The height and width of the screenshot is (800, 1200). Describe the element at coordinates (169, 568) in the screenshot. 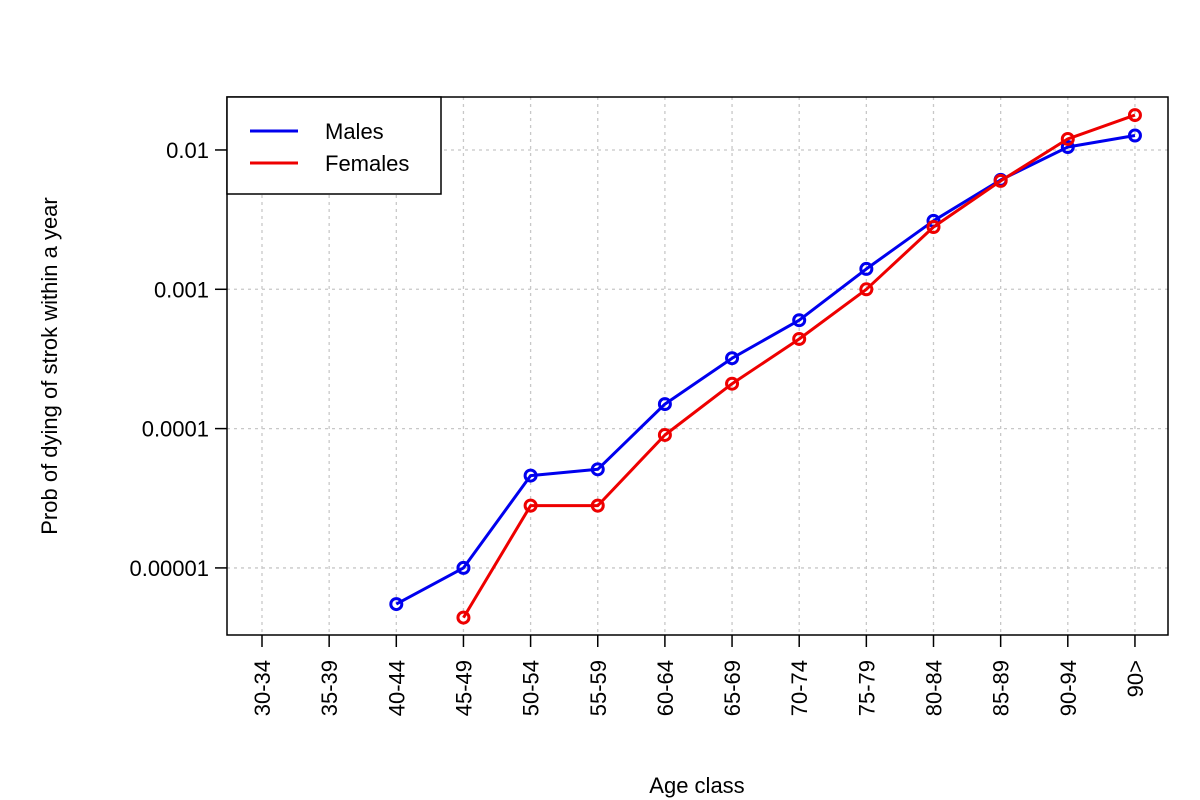

I see `y-tick-label: 0.00001` at that location.